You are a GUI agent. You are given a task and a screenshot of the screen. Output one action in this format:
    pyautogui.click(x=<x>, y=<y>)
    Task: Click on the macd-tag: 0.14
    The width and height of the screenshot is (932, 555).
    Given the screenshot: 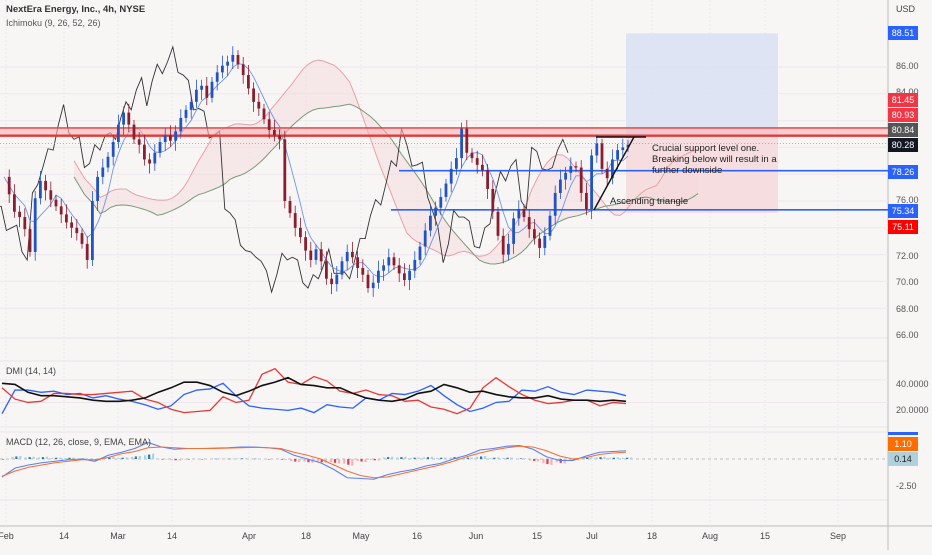 What is the action you would take?
    pyautogui.click(x=903, y=459)
    